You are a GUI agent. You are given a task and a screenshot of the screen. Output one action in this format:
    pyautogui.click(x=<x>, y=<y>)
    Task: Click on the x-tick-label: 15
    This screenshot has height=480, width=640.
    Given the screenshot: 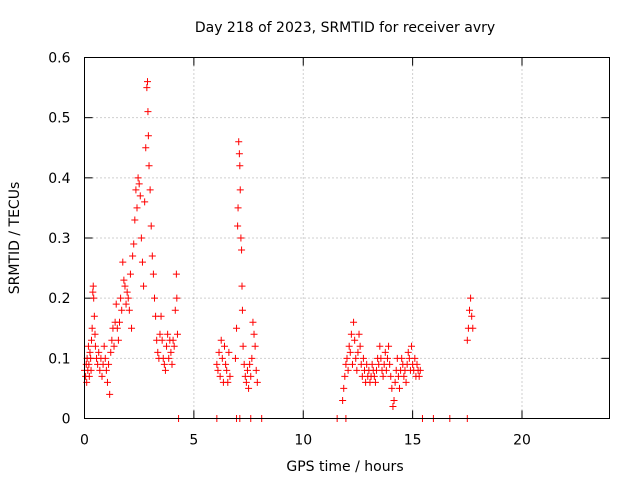 What is the action you would take?
    pyautogui.click(x=413, y=441)
    